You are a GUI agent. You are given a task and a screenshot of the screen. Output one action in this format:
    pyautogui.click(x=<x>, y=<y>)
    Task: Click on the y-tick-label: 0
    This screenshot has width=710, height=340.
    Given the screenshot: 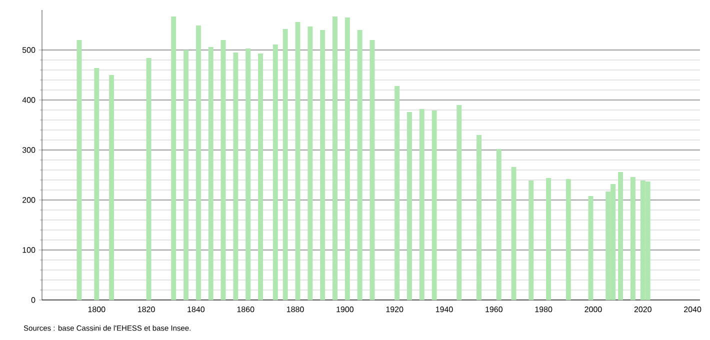 What is the action you would take?
    pyautogui.click(x=33, y=300)
    